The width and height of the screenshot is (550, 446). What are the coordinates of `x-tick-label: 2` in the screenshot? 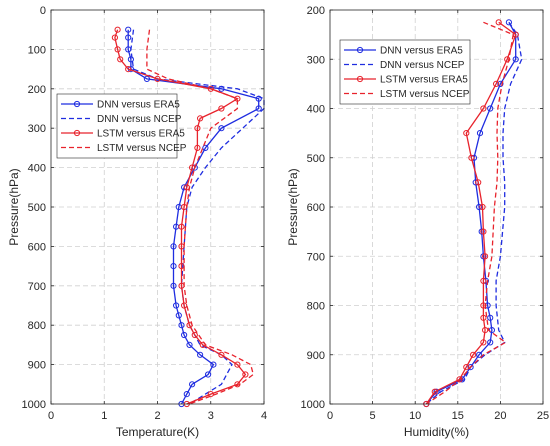 It's located at (157, 416).